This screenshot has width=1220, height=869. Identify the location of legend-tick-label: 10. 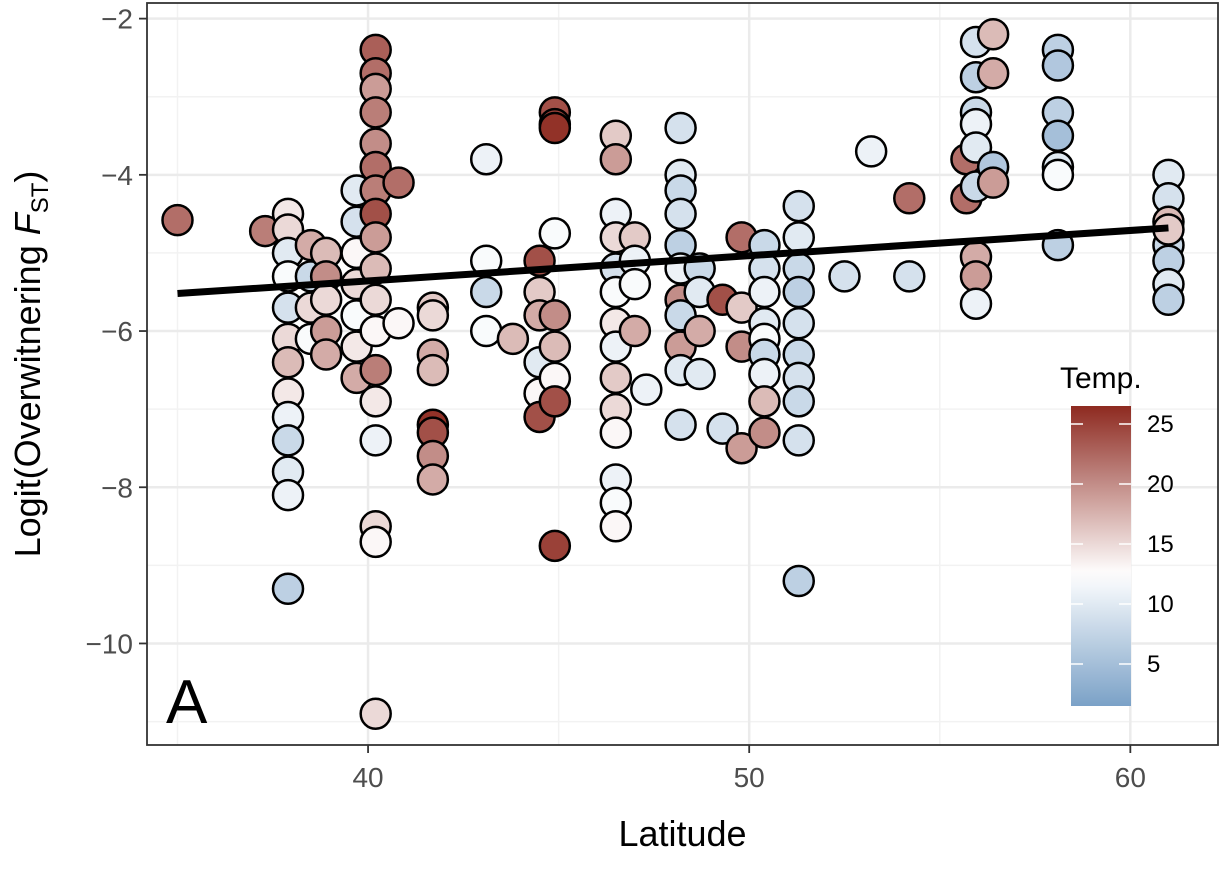
(1160, 604).